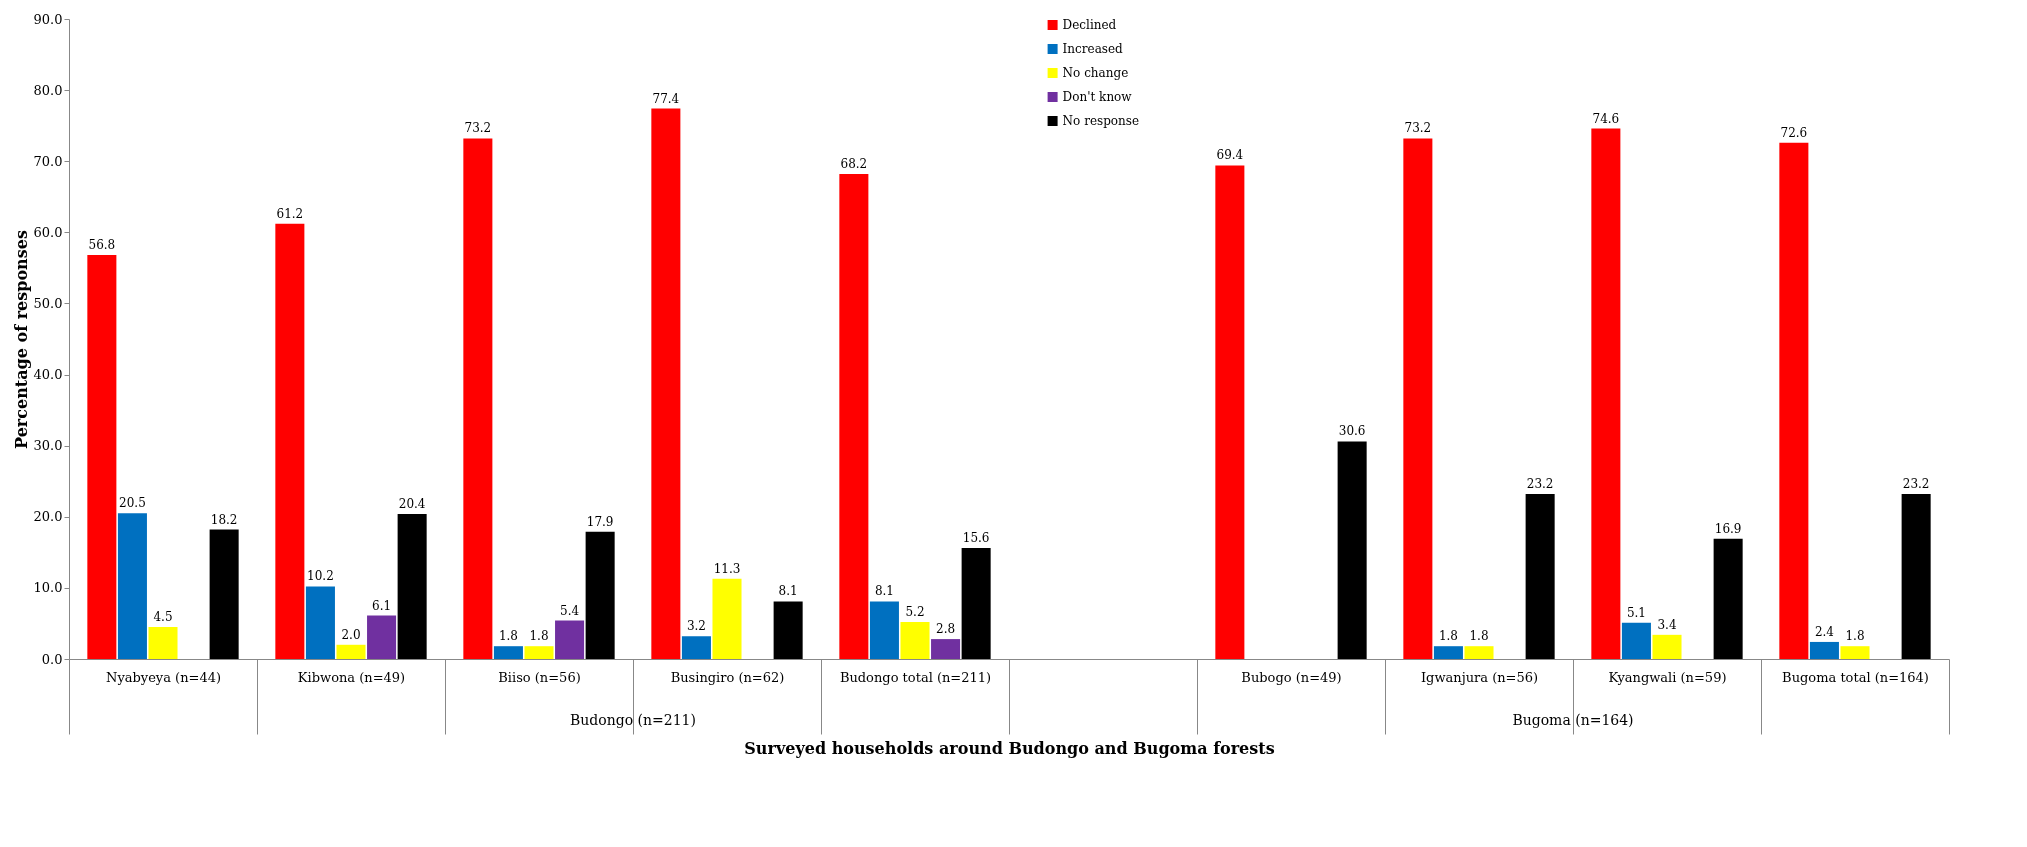 The image size is (2027, 847). What do you see at coordinates (1097, 97) in the screenshot?
I see `legend-label: Don't know` at bounding box center [1097, 97].